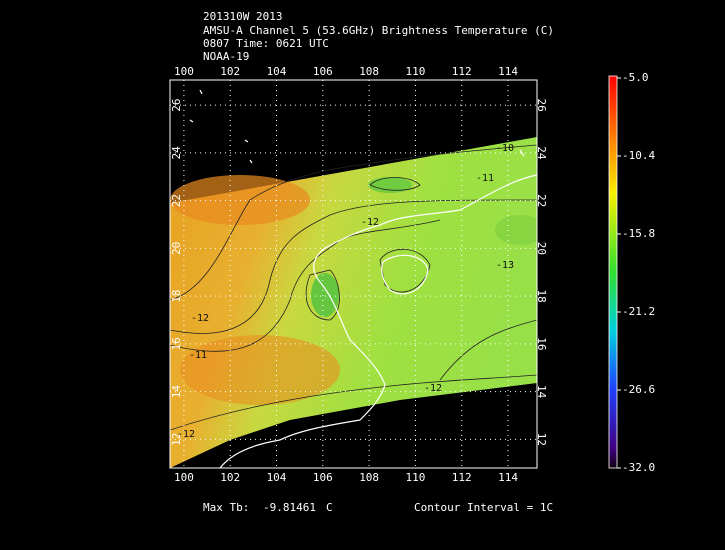  What do you see at coordinates (483, 507) in the screenshot?
I see `footer-interval: Contour Interval = 1C` at bounding box center [483, 507].